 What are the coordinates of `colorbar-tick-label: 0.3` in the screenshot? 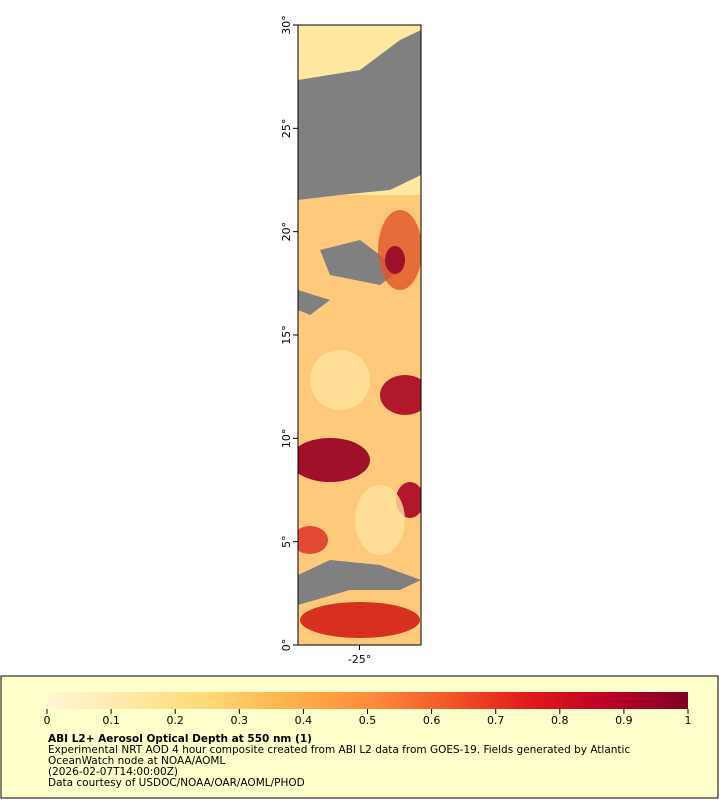 It's located at (240, 720).